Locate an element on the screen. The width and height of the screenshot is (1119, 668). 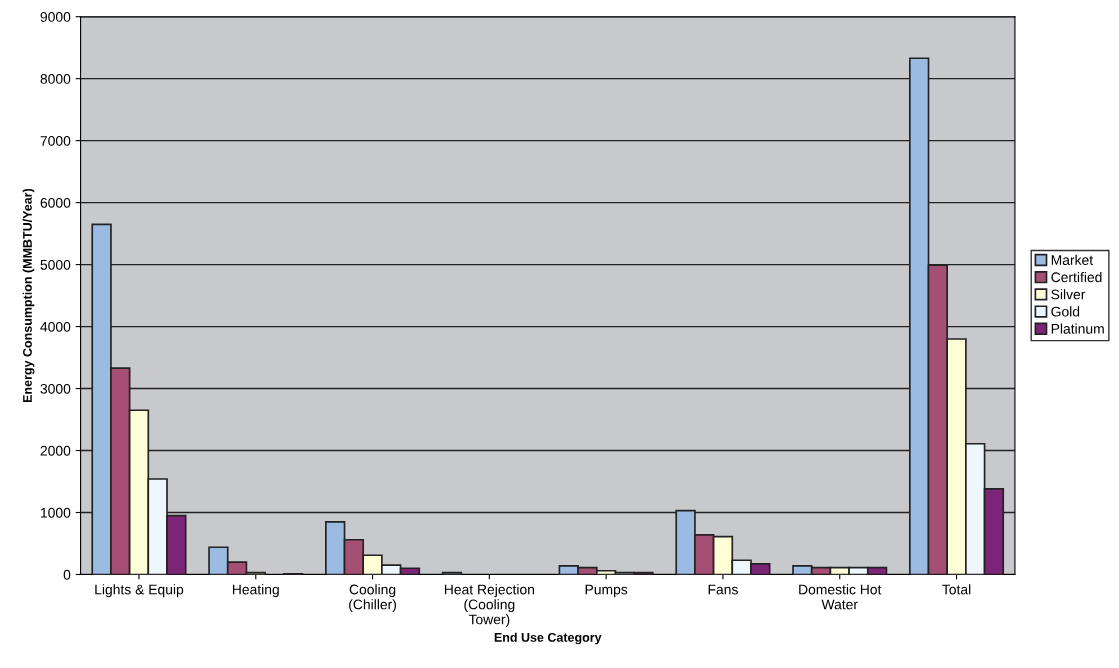
y-tick-label: 1000 is located at coordinates (56, 512).